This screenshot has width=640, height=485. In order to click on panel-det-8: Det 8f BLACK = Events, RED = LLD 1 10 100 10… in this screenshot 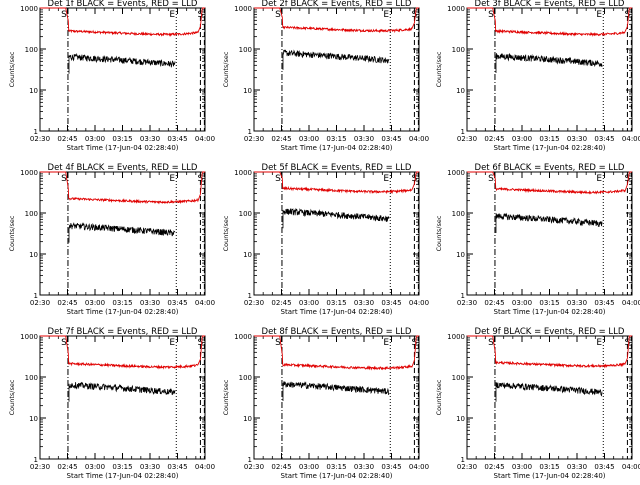, I will do `click(325, 403)`.